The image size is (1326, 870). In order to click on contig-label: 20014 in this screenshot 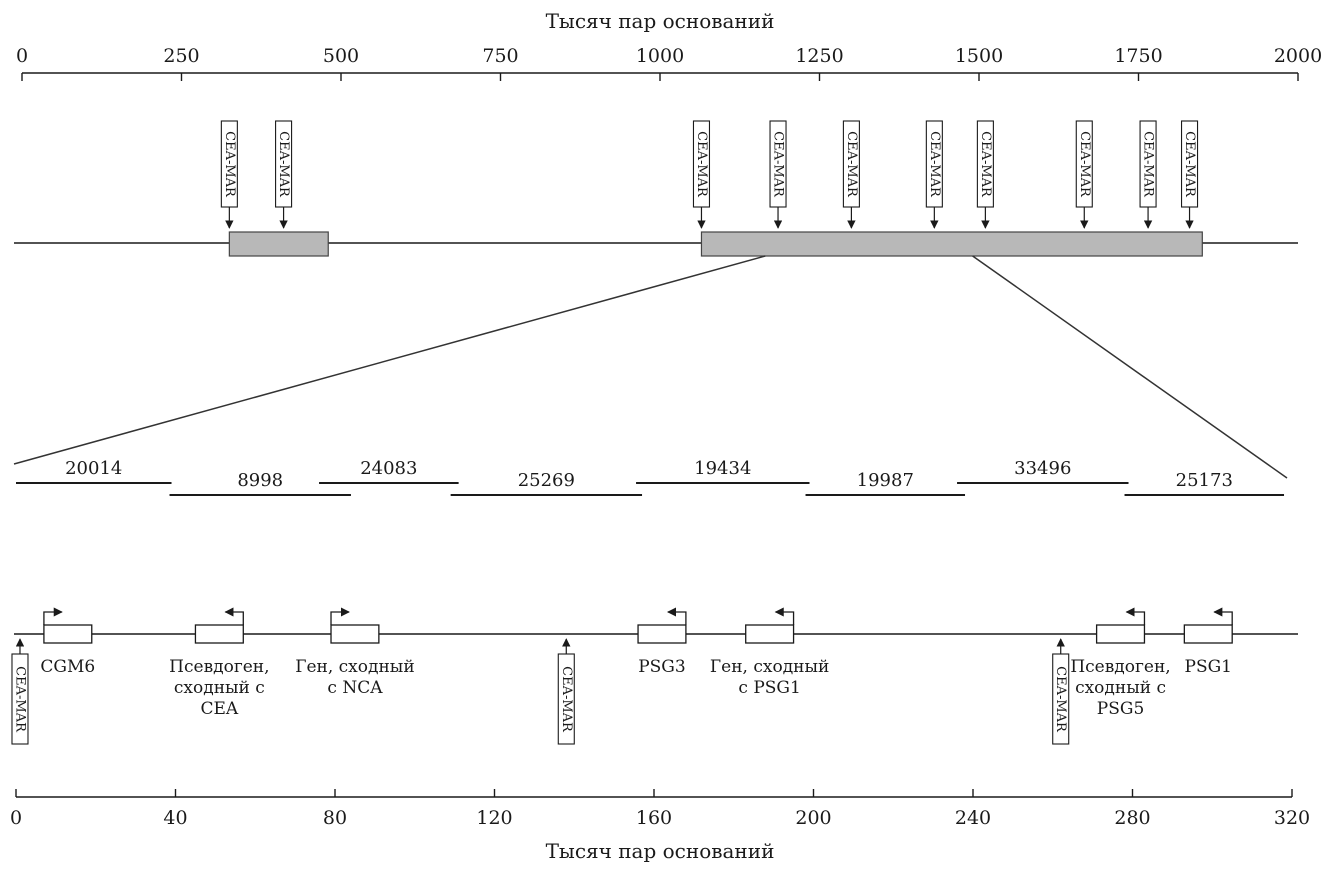, I will do `click(93, 468)`.